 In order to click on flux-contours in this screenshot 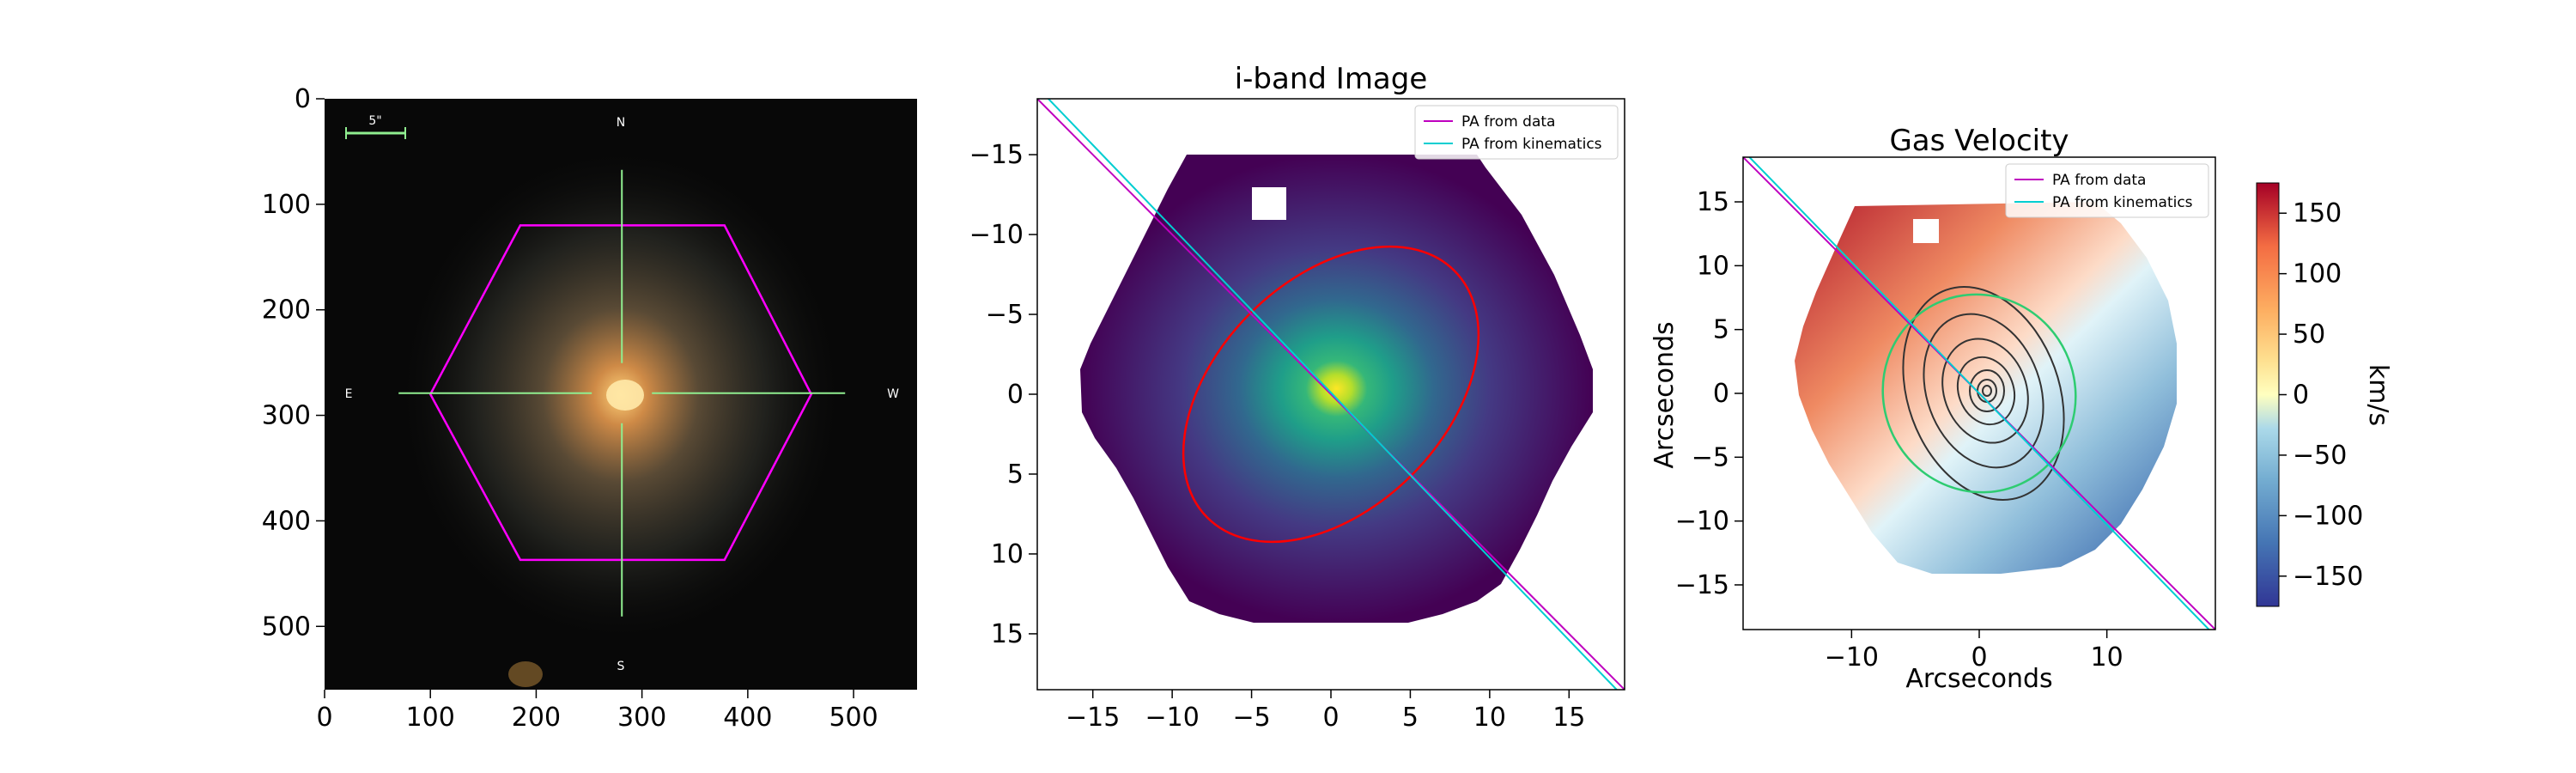, I will do `click(1983, 393)`.